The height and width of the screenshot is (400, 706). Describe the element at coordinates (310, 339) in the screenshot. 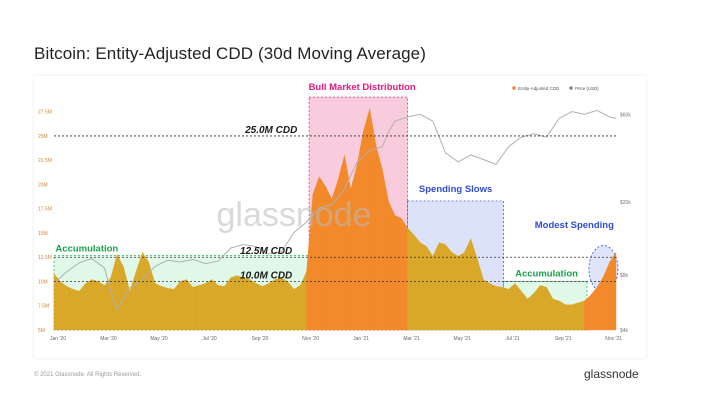

I see `x-tick-label: Nov '20` at that location.